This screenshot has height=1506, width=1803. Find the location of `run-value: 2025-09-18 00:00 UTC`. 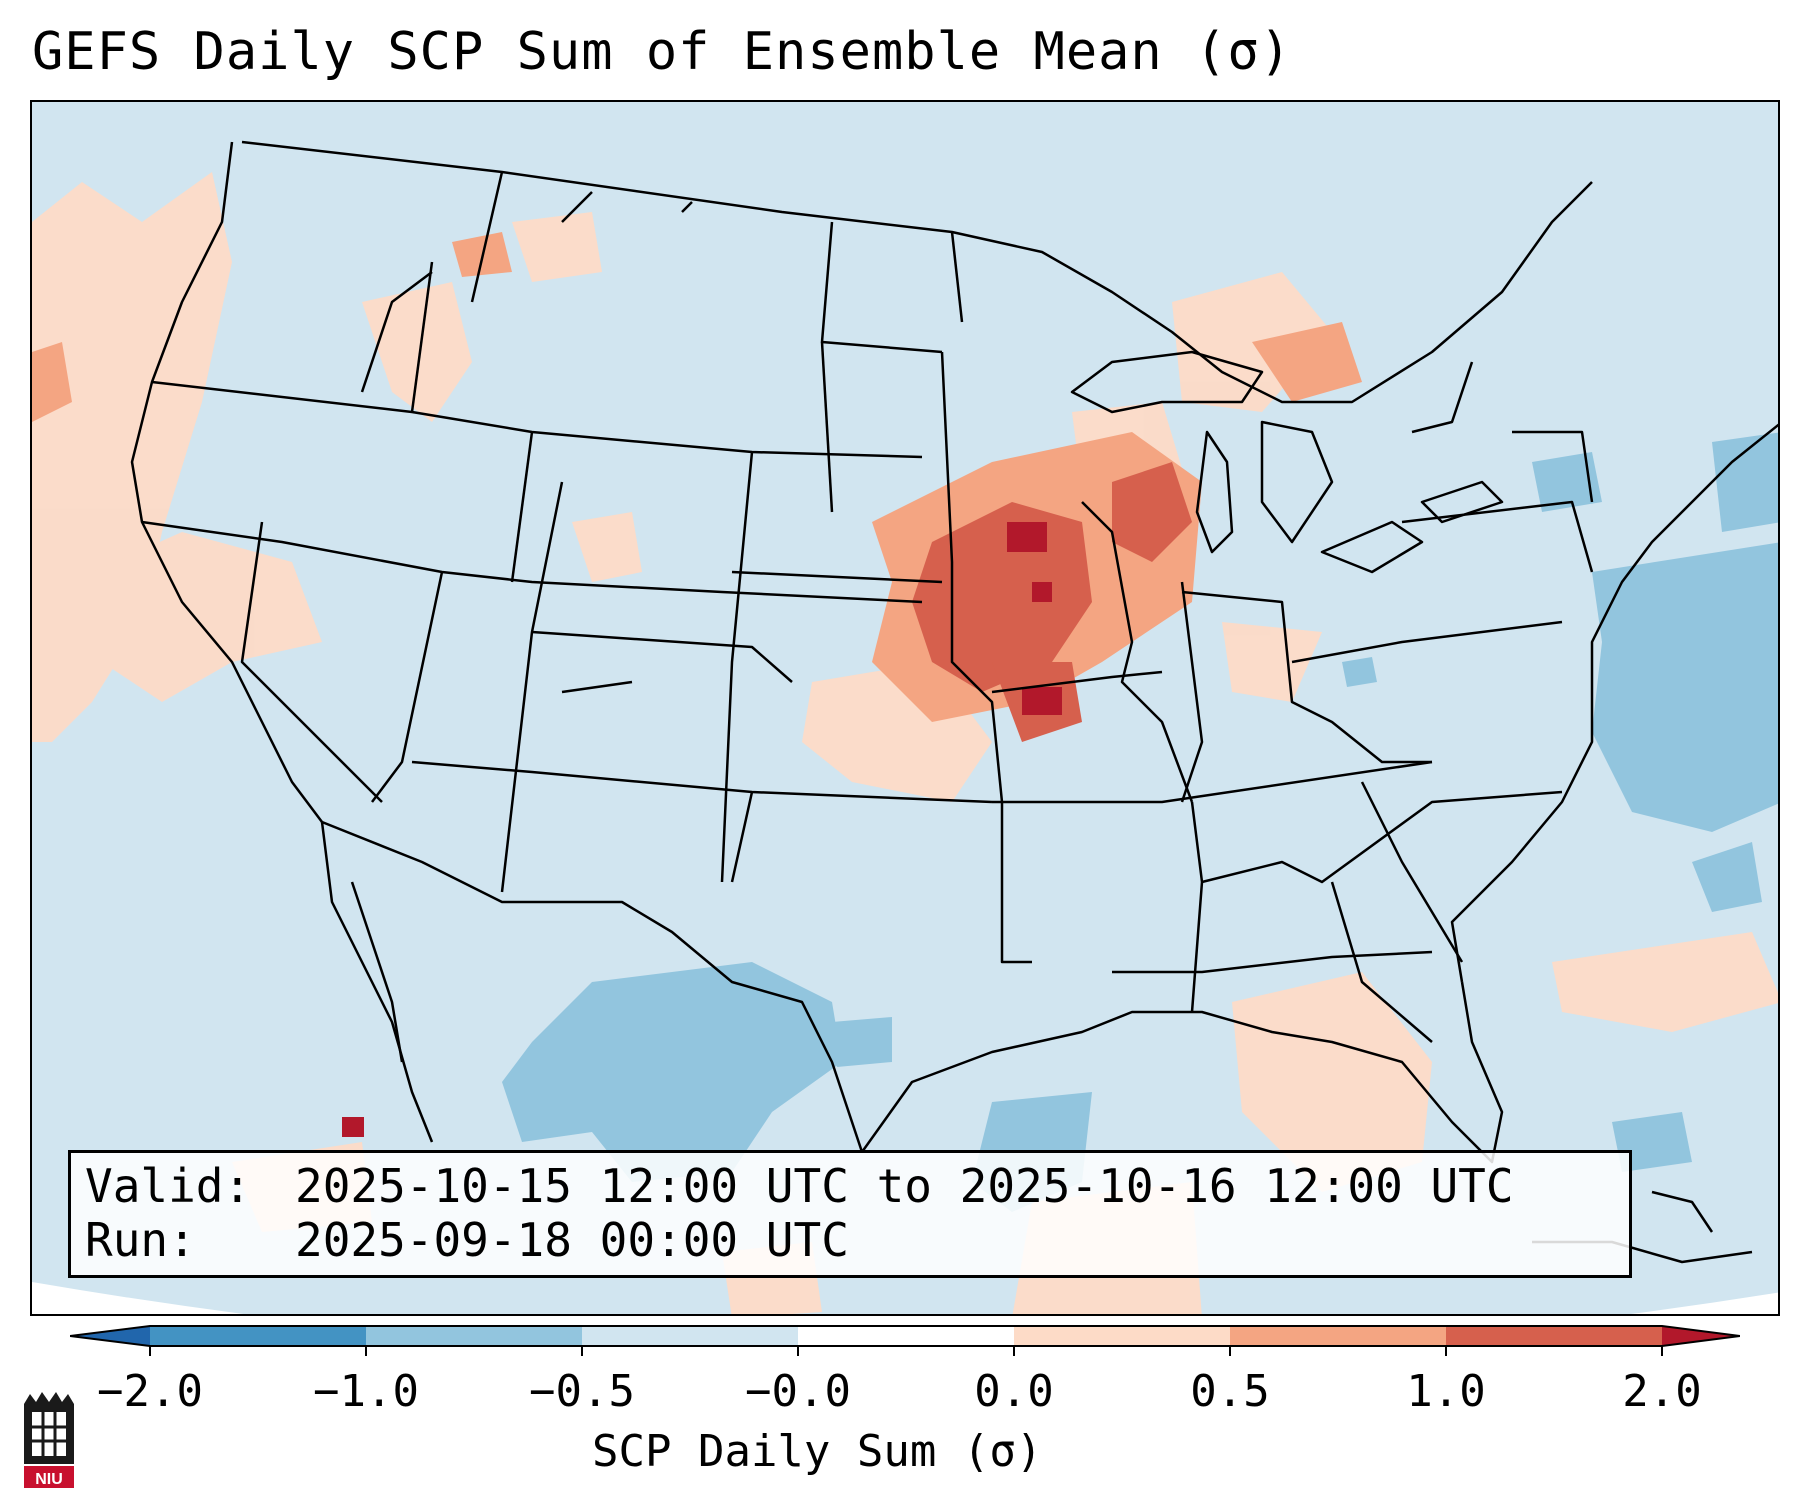

run-value: 2025-09-18 00:00 UTC is located at coordinates (572, 1240).